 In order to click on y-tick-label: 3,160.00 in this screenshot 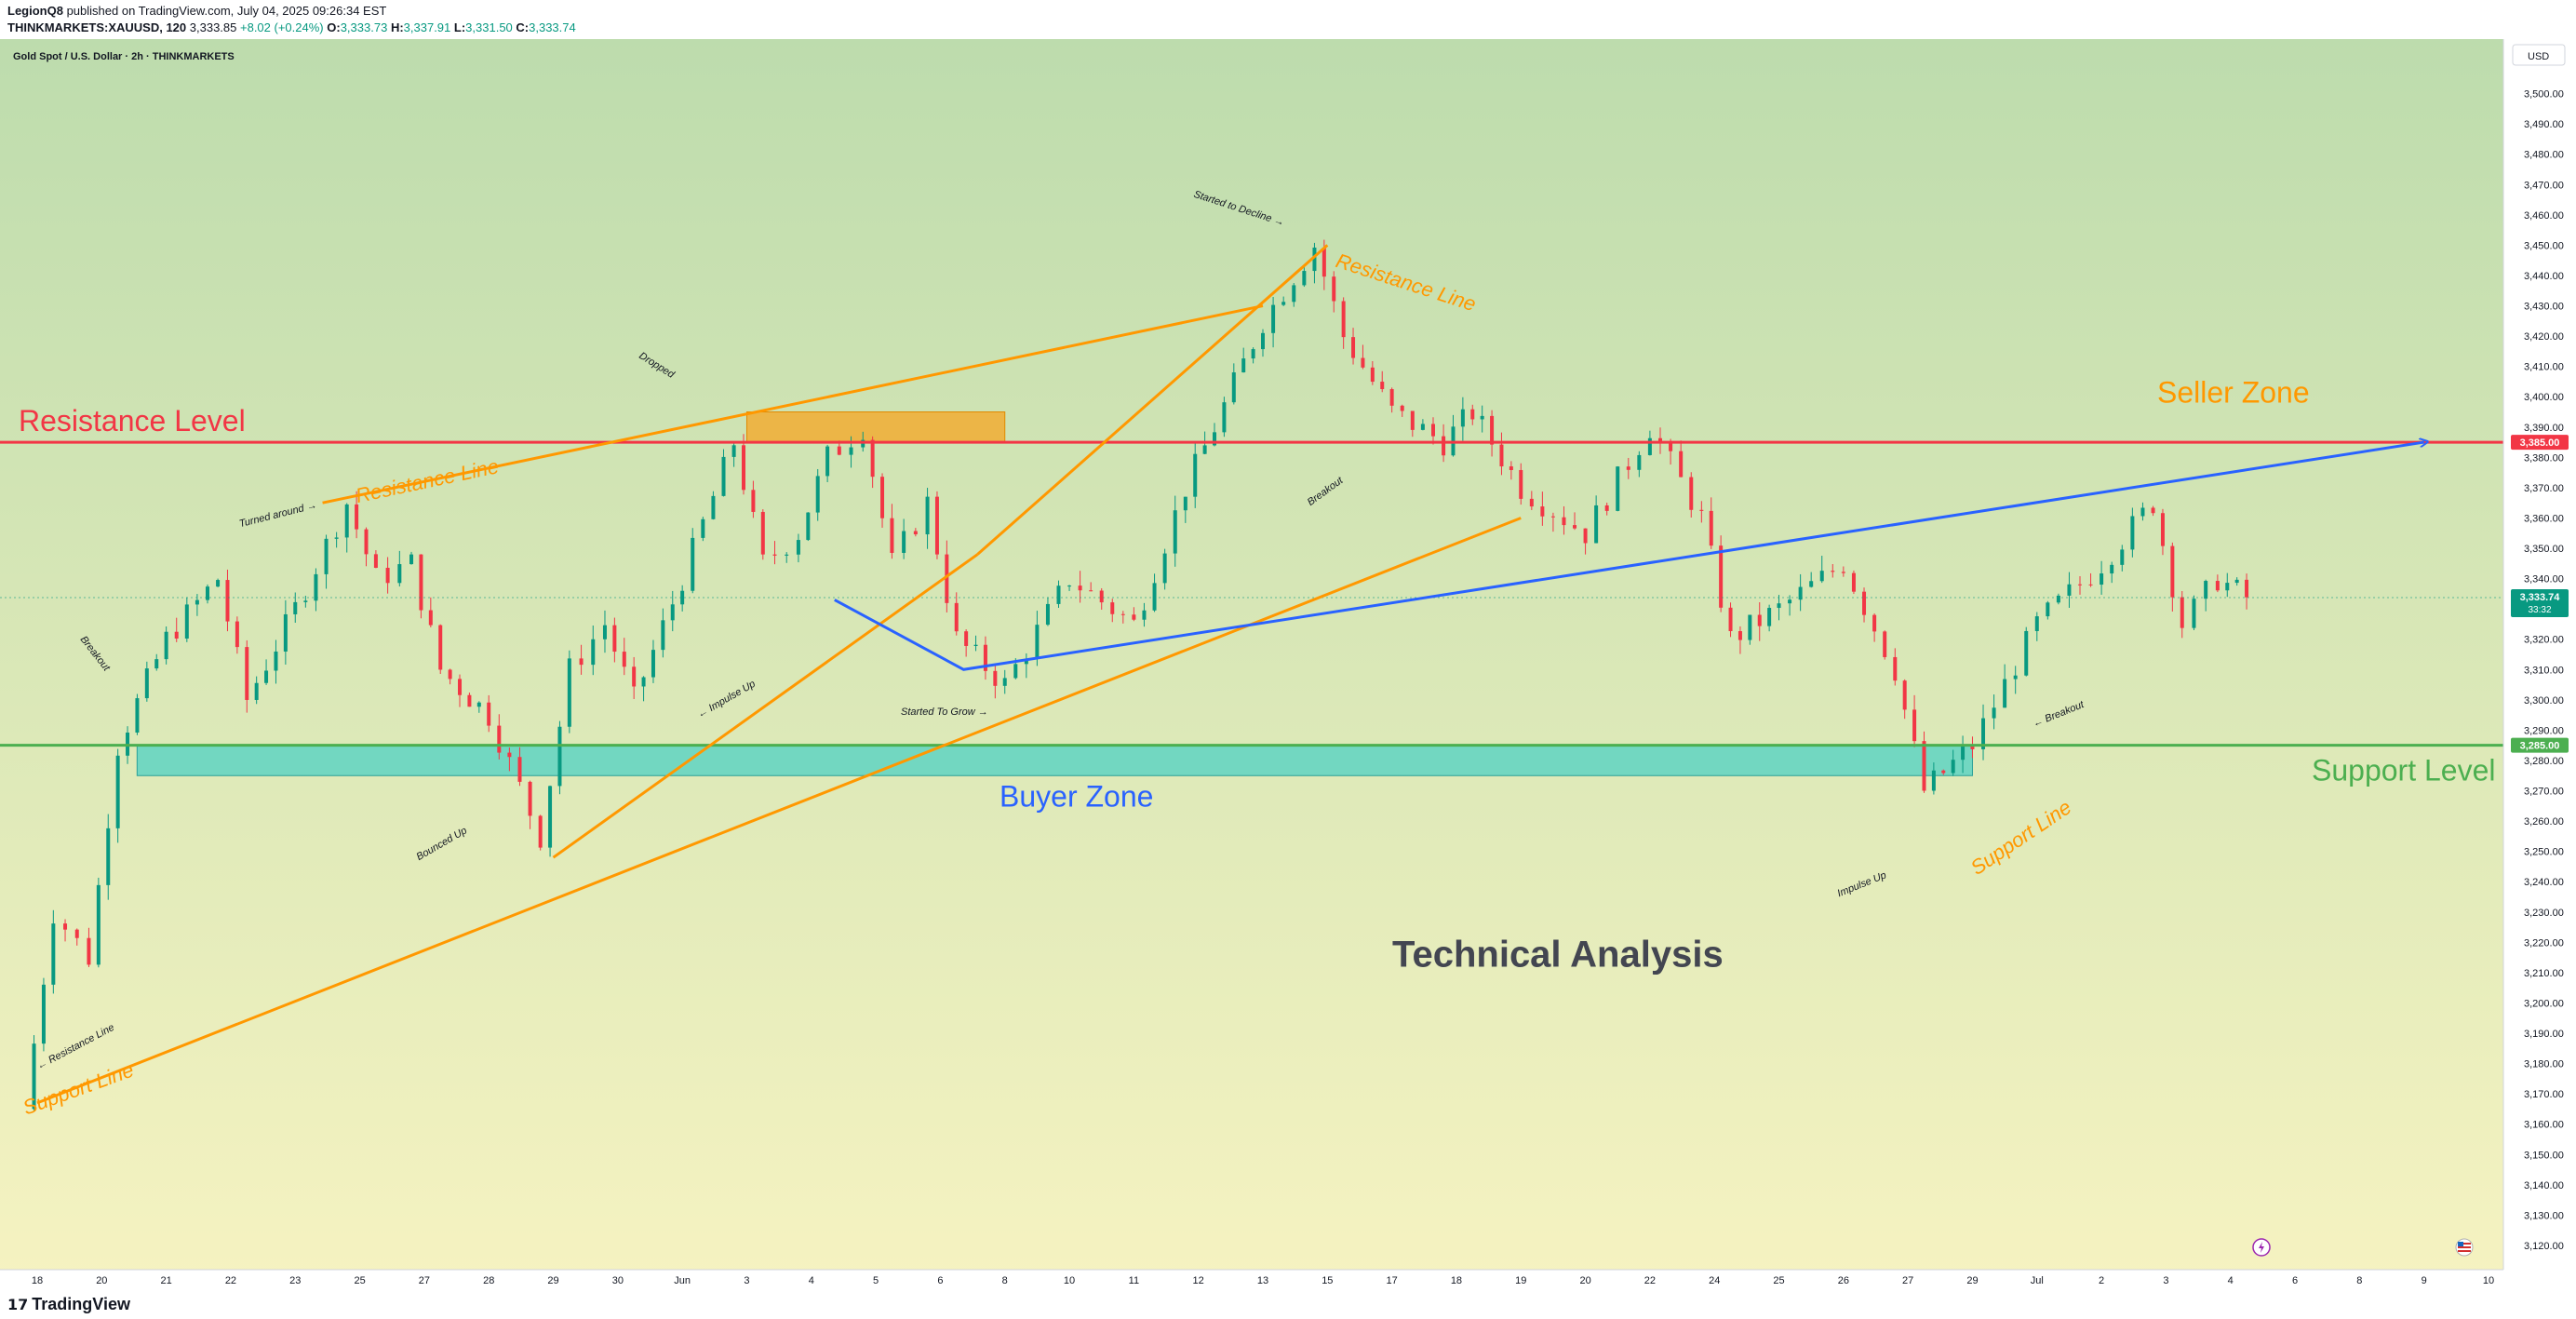, I will do `click(2544, 1125)`.